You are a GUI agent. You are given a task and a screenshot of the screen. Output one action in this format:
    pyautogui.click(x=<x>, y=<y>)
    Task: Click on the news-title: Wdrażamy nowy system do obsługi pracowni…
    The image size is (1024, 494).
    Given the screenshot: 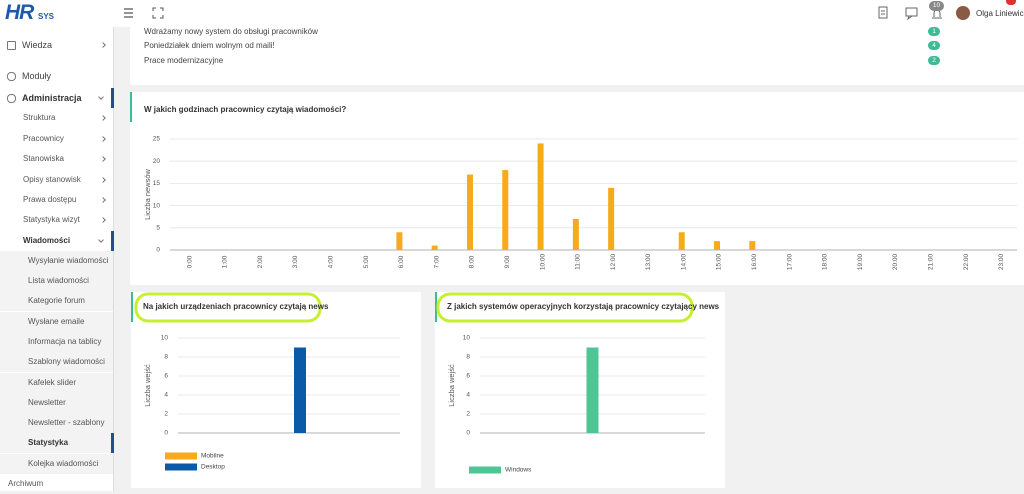 What is the action you would take?
    pyautogui.click(x=231, y=31)
    